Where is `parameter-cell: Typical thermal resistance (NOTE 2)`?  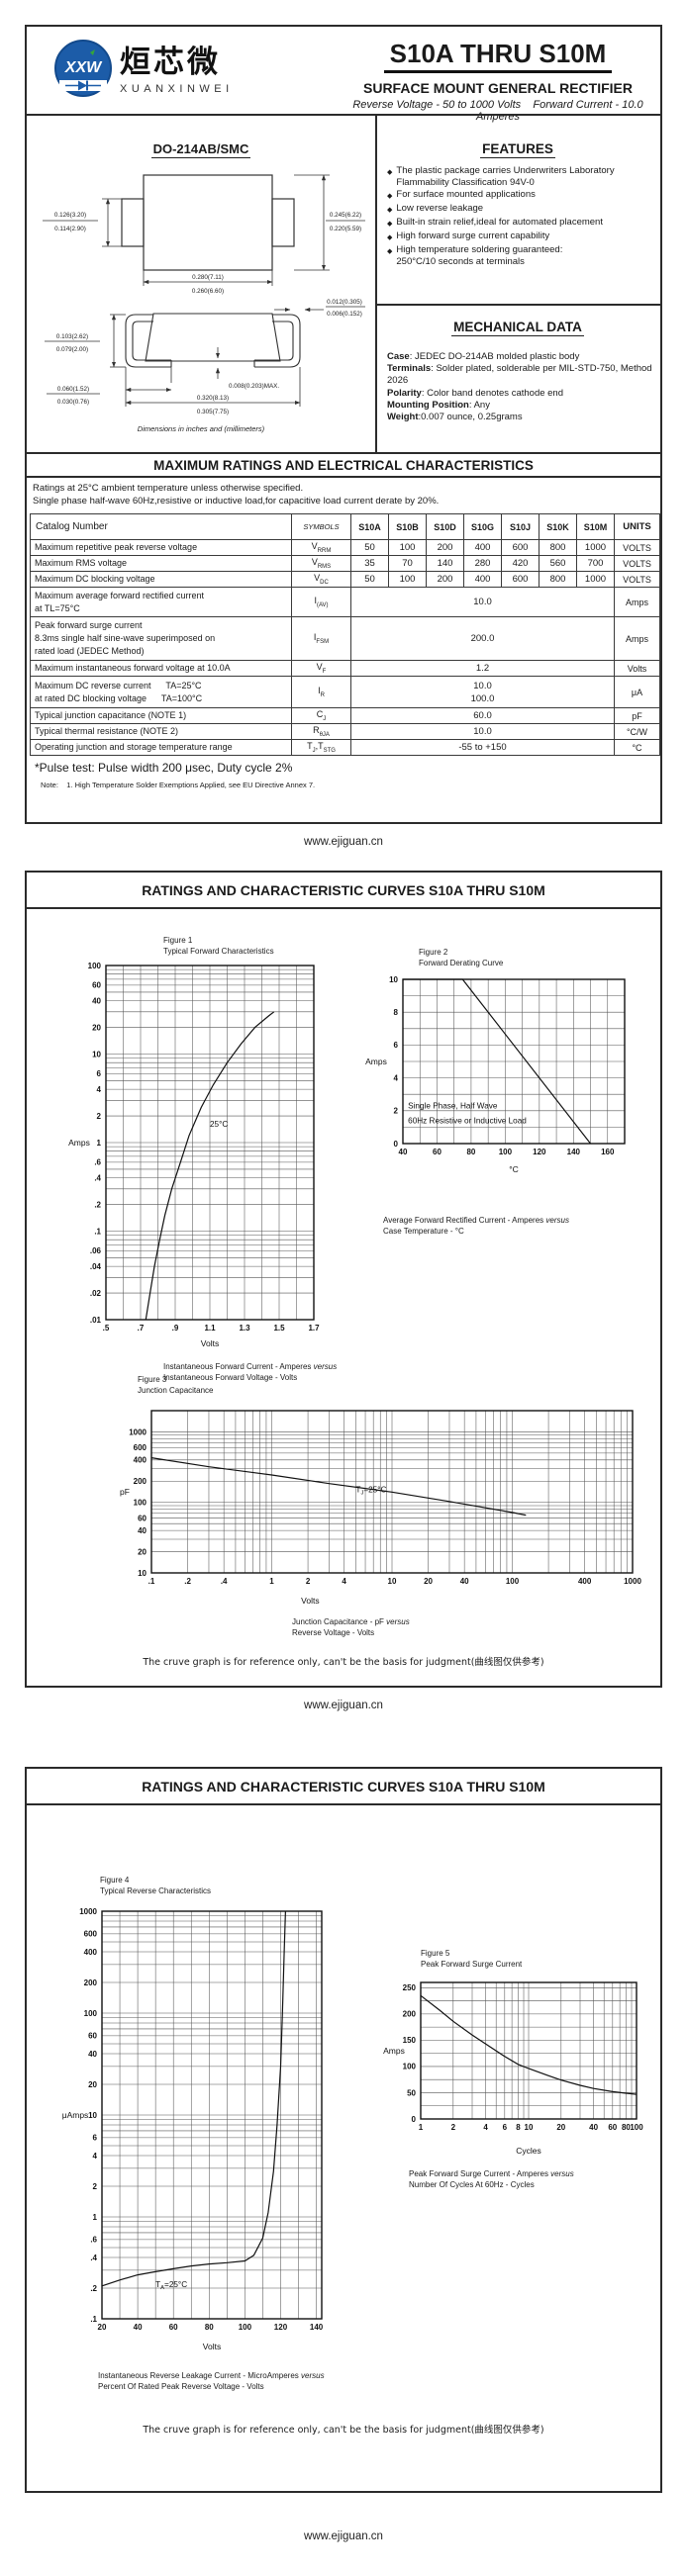 parameter-cell: Typical thermal resistance (NOTE 2) is located at coordinates (161, 731).